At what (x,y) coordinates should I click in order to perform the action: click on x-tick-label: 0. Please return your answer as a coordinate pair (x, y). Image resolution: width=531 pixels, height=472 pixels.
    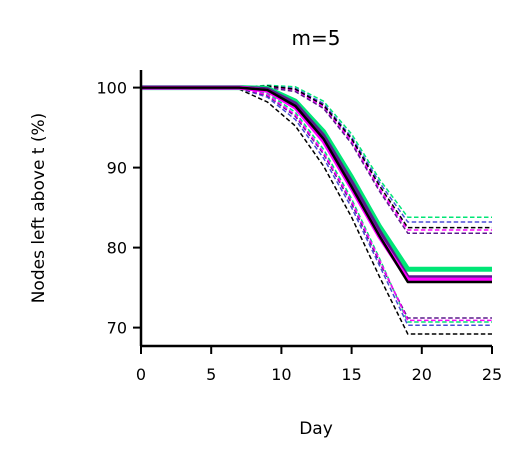
    Looking at the image, I should click on (141, 374).